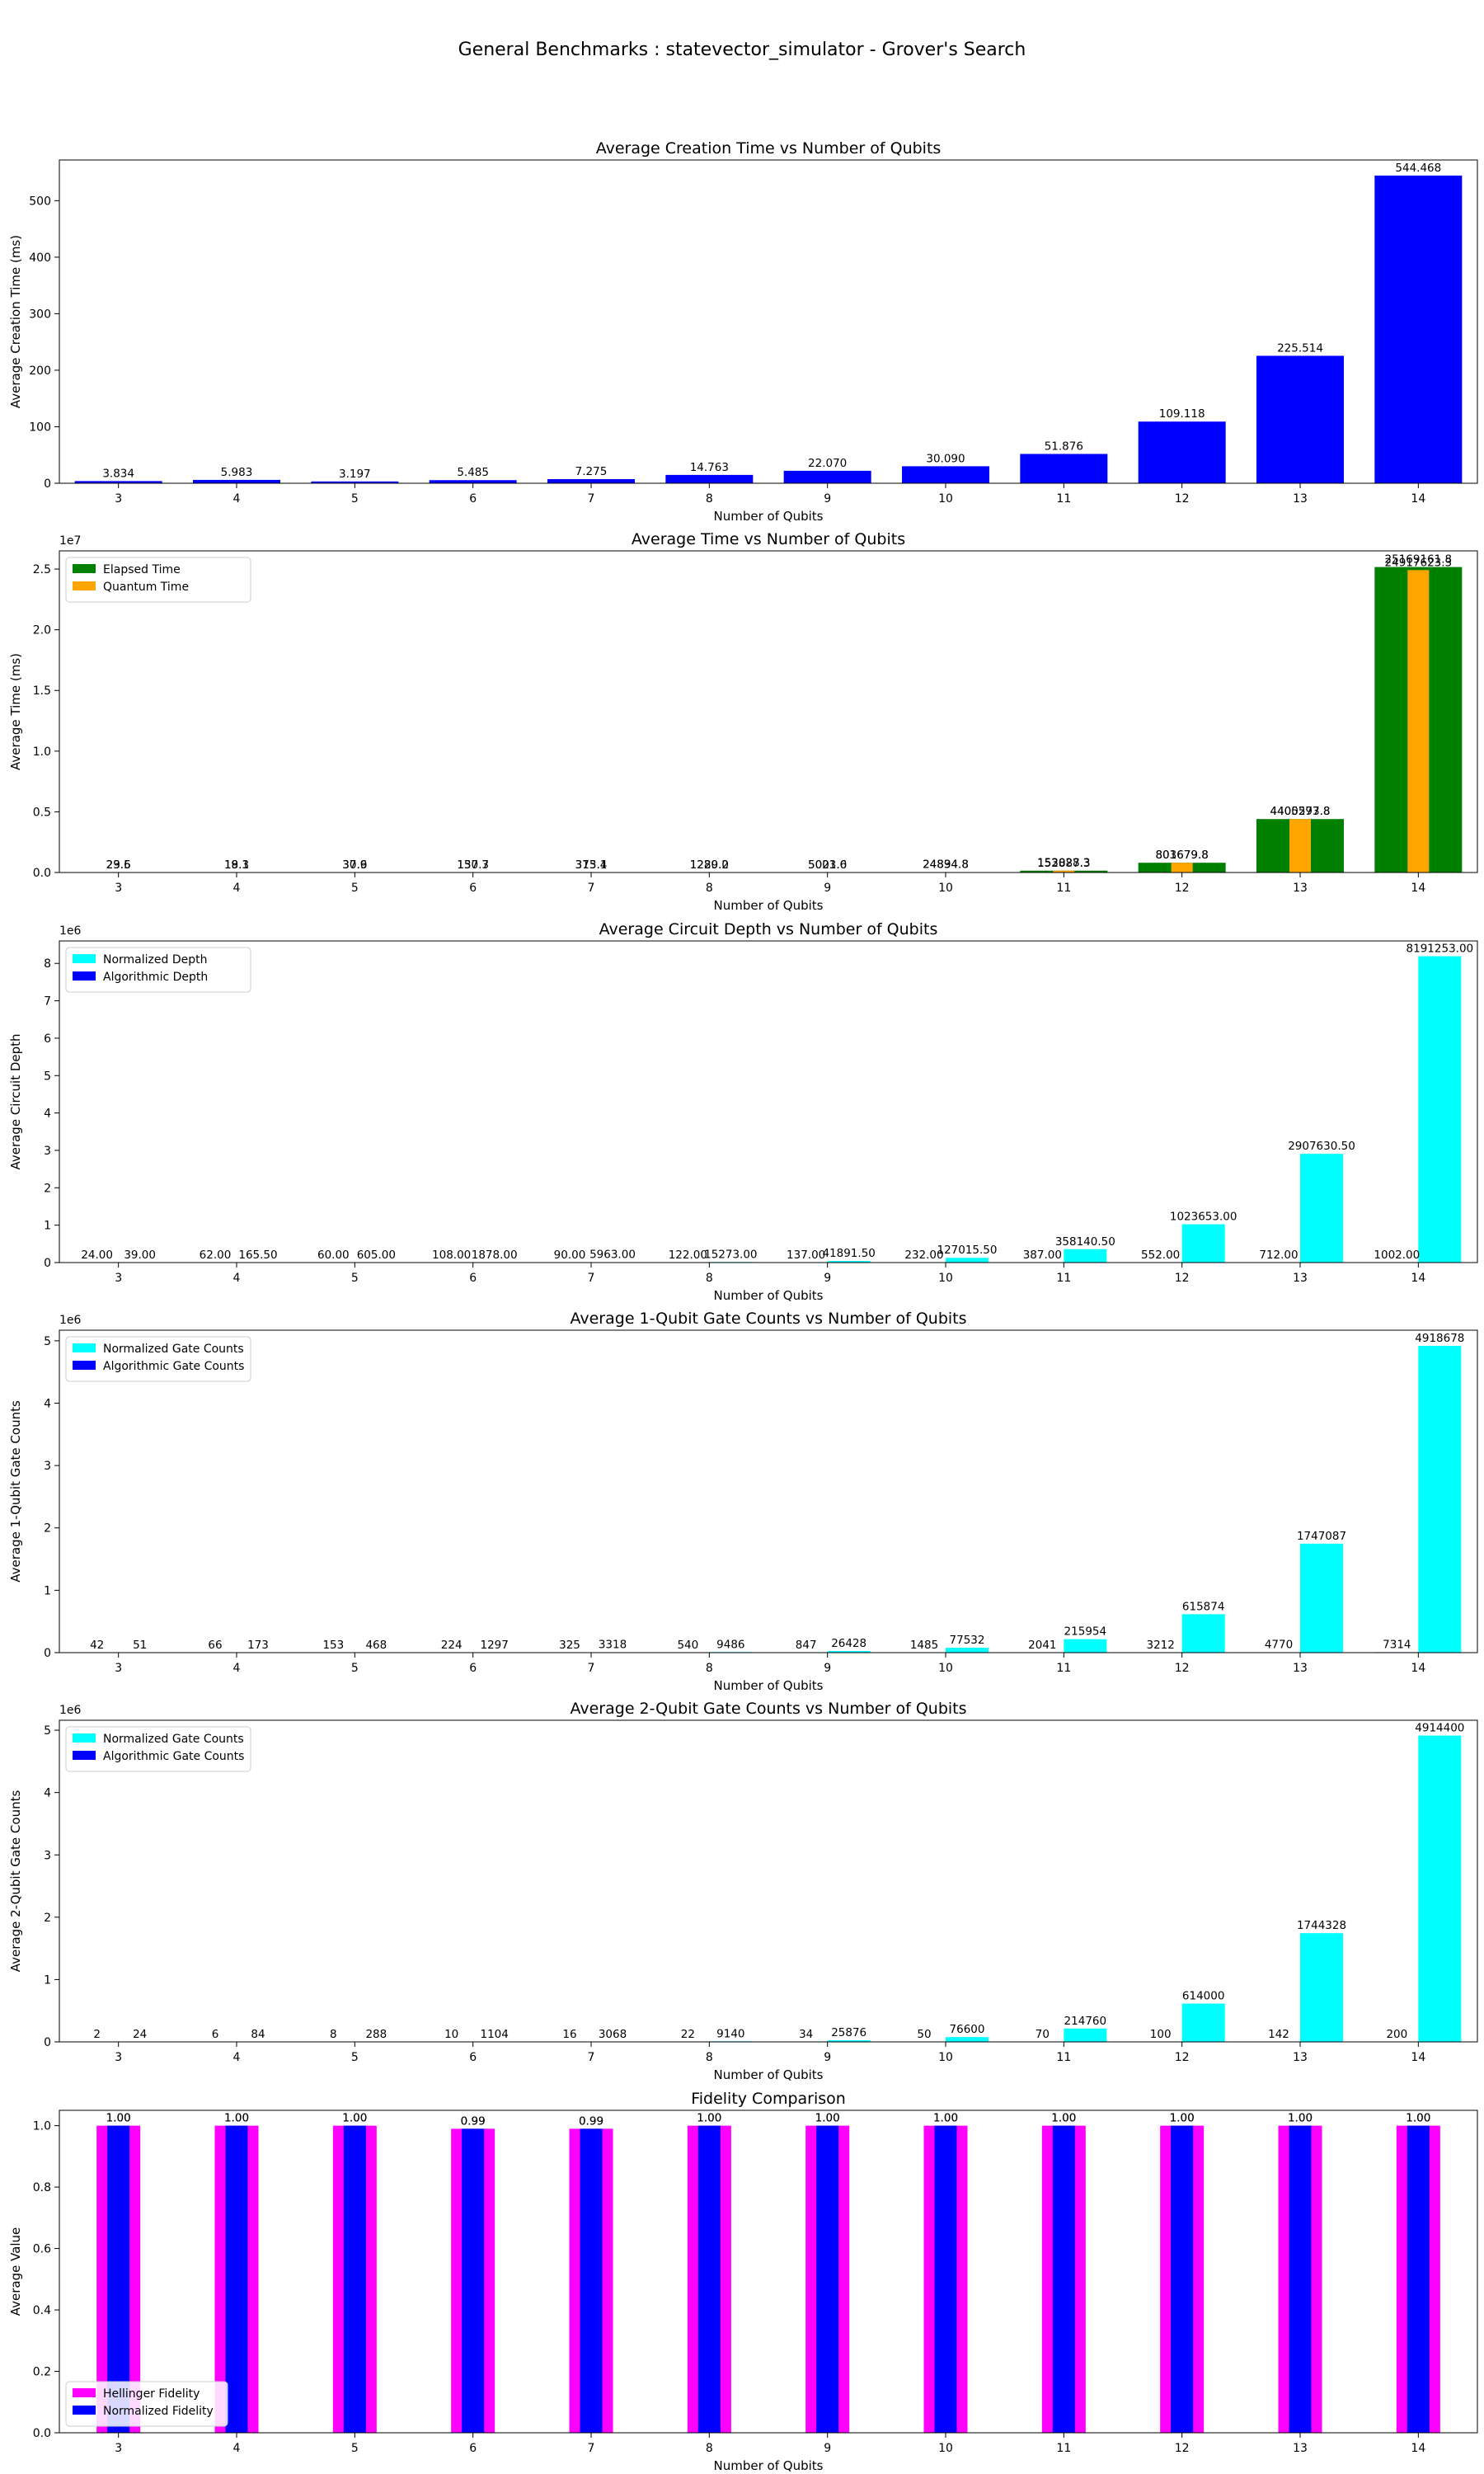 The image size is (1484, 2474). What do you see at coordinates (1181, 855) in the screenshot?
I see `data-label-time-elapsed-12: 803679.8` at bounding box center [1181, 855].